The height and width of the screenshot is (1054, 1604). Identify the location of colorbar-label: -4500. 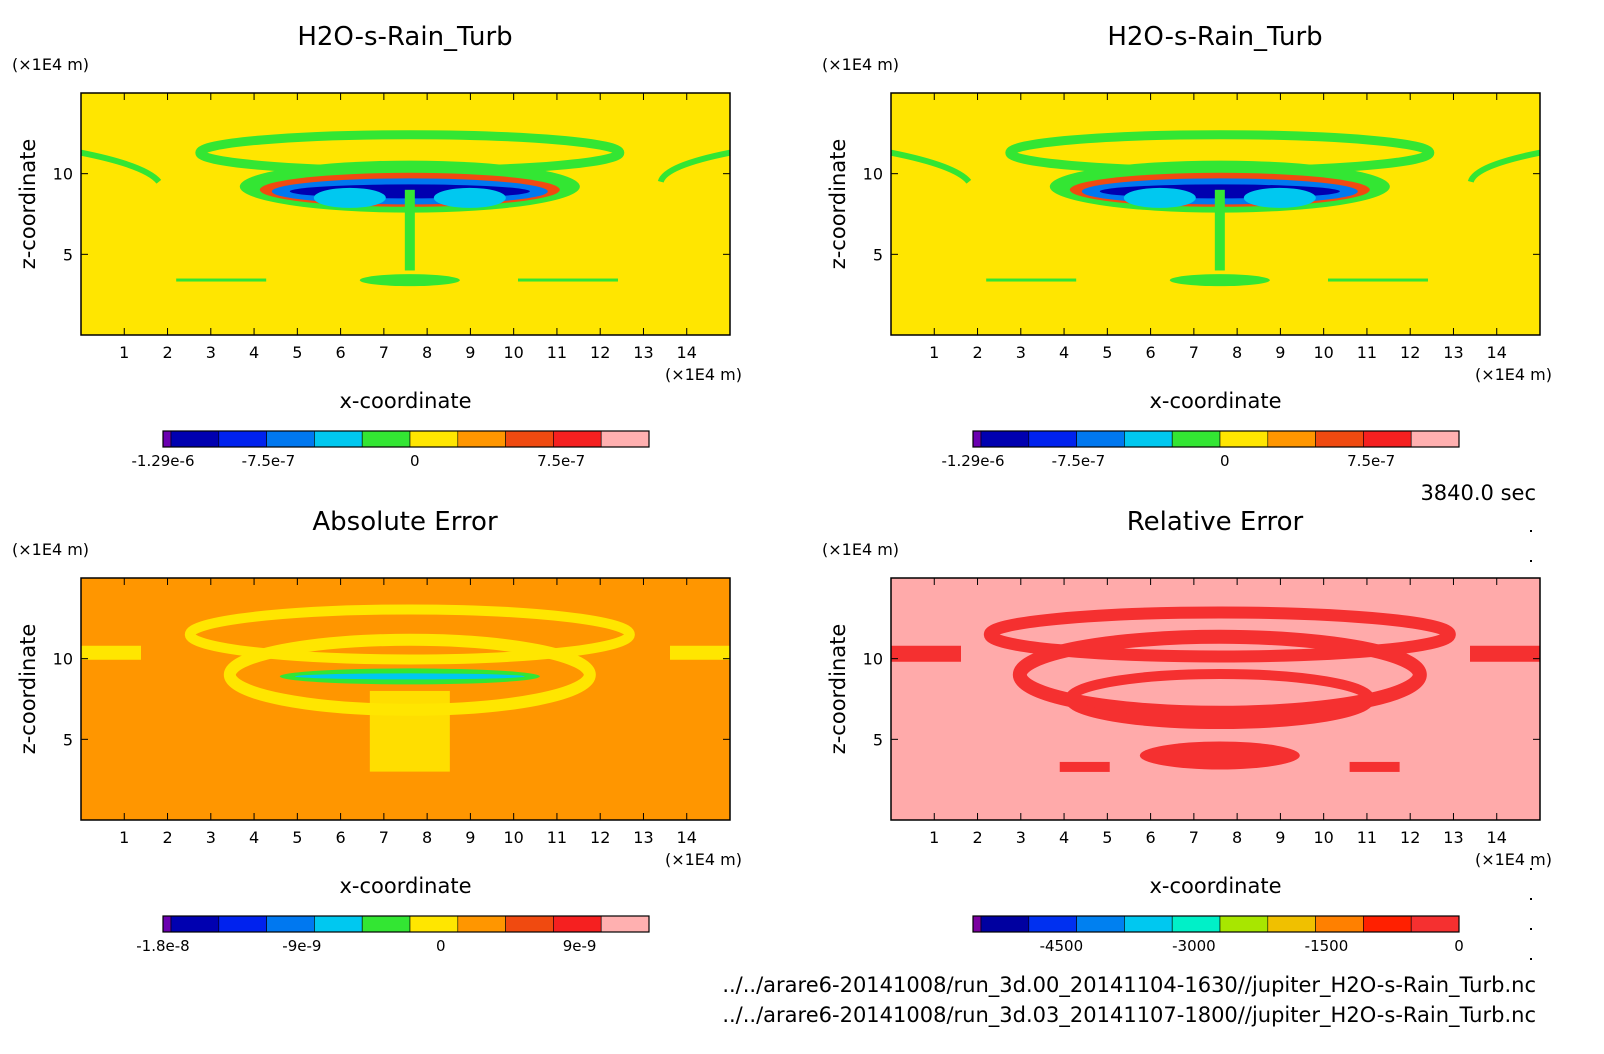
(1062, 946).